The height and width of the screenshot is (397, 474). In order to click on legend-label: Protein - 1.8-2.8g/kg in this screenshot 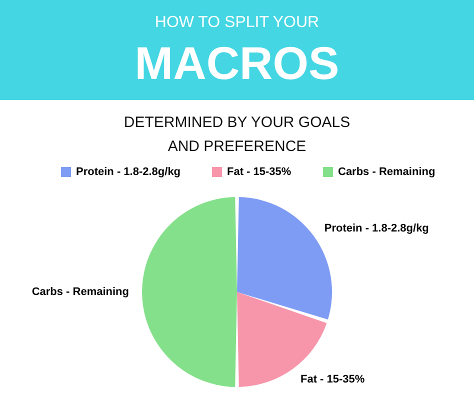, I will do `click(128, 172)`.